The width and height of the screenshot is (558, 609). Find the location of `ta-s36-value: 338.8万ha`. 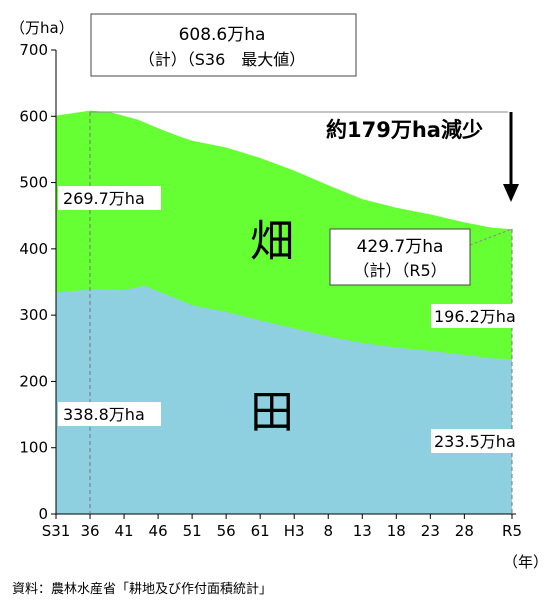

ta-s36-value: 338.8万ha is located at coordinates (104, 414).